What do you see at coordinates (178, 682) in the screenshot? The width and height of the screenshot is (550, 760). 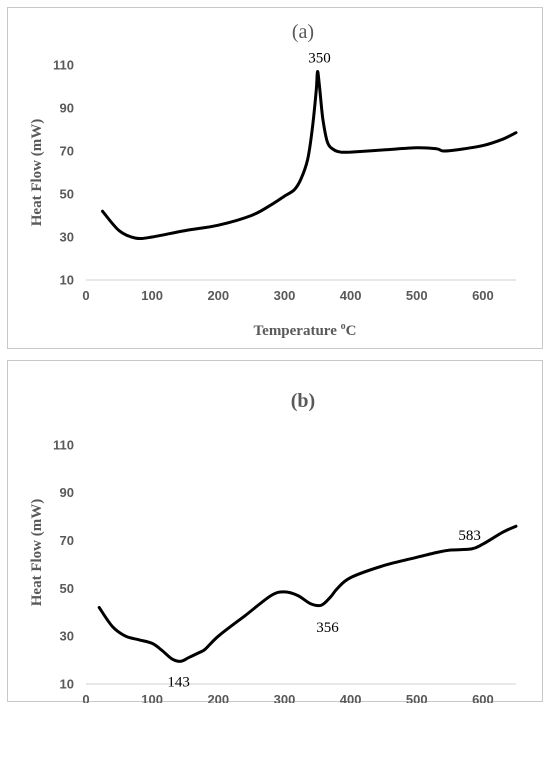 I see `data-label: 143` at bounding box center [178, 682].